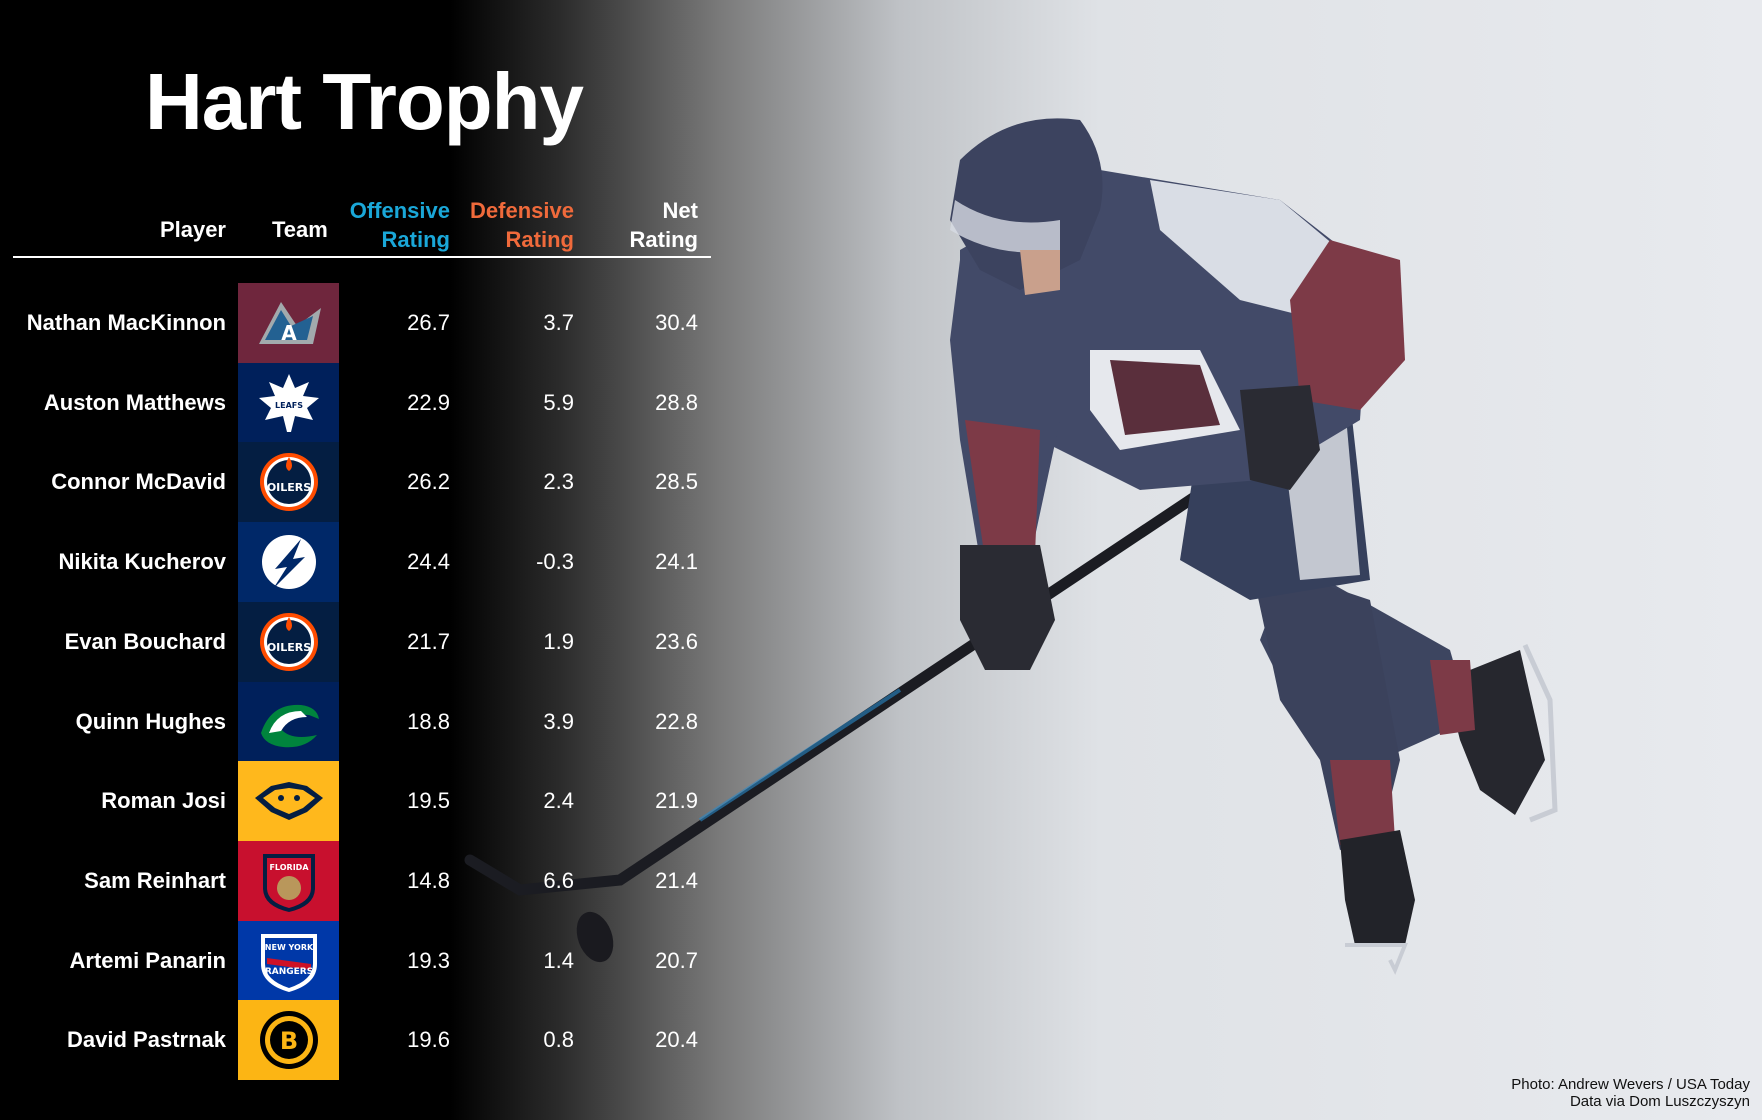 This screenshot has height=1120, width=1762. Describe the element at coordinates (558, 322) in the screenshot. I see `defensive-rating-value: 3.7` at that location.